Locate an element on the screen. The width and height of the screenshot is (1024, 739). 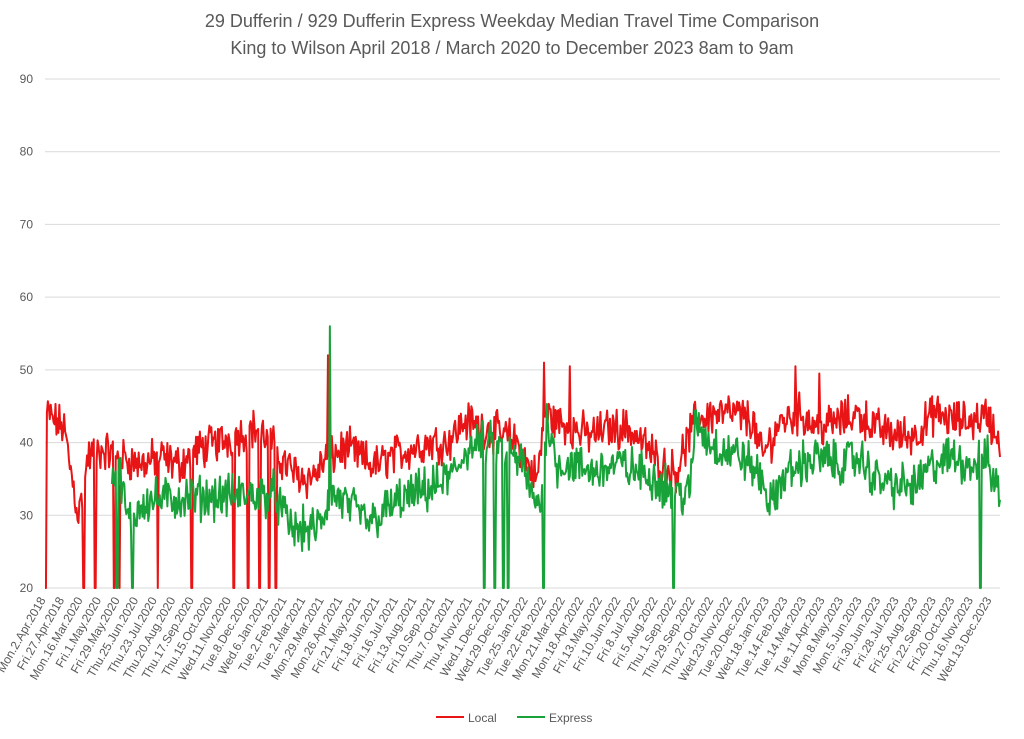
y-tick-label: 20 is located at coordinates (27, 588).